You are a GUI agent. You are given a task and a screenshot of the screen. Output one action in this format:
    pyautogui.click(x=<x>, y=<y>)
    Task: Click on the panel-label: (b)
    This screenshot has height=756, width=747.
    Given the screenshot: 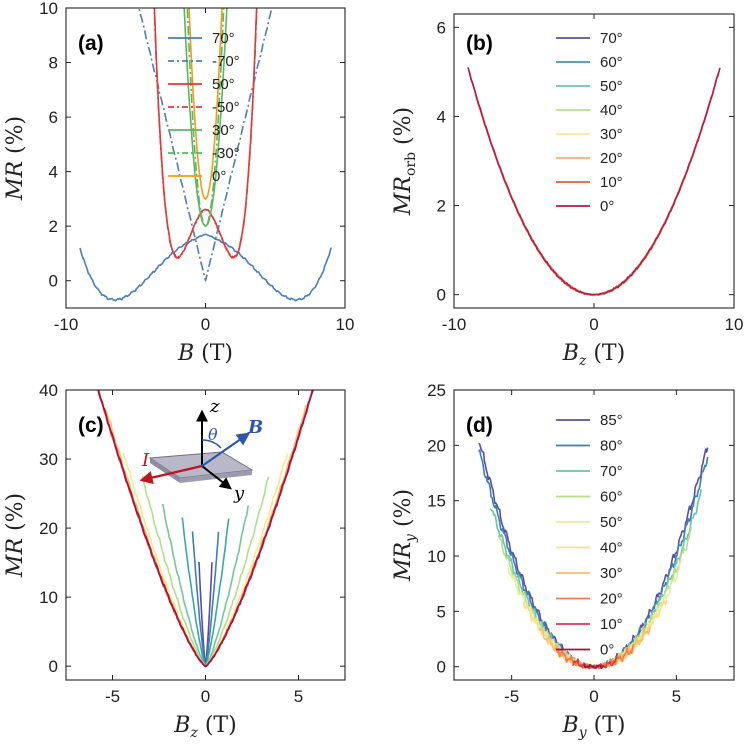 What is the action you would take?
    pyautogui.click(x=479, y=43)
    